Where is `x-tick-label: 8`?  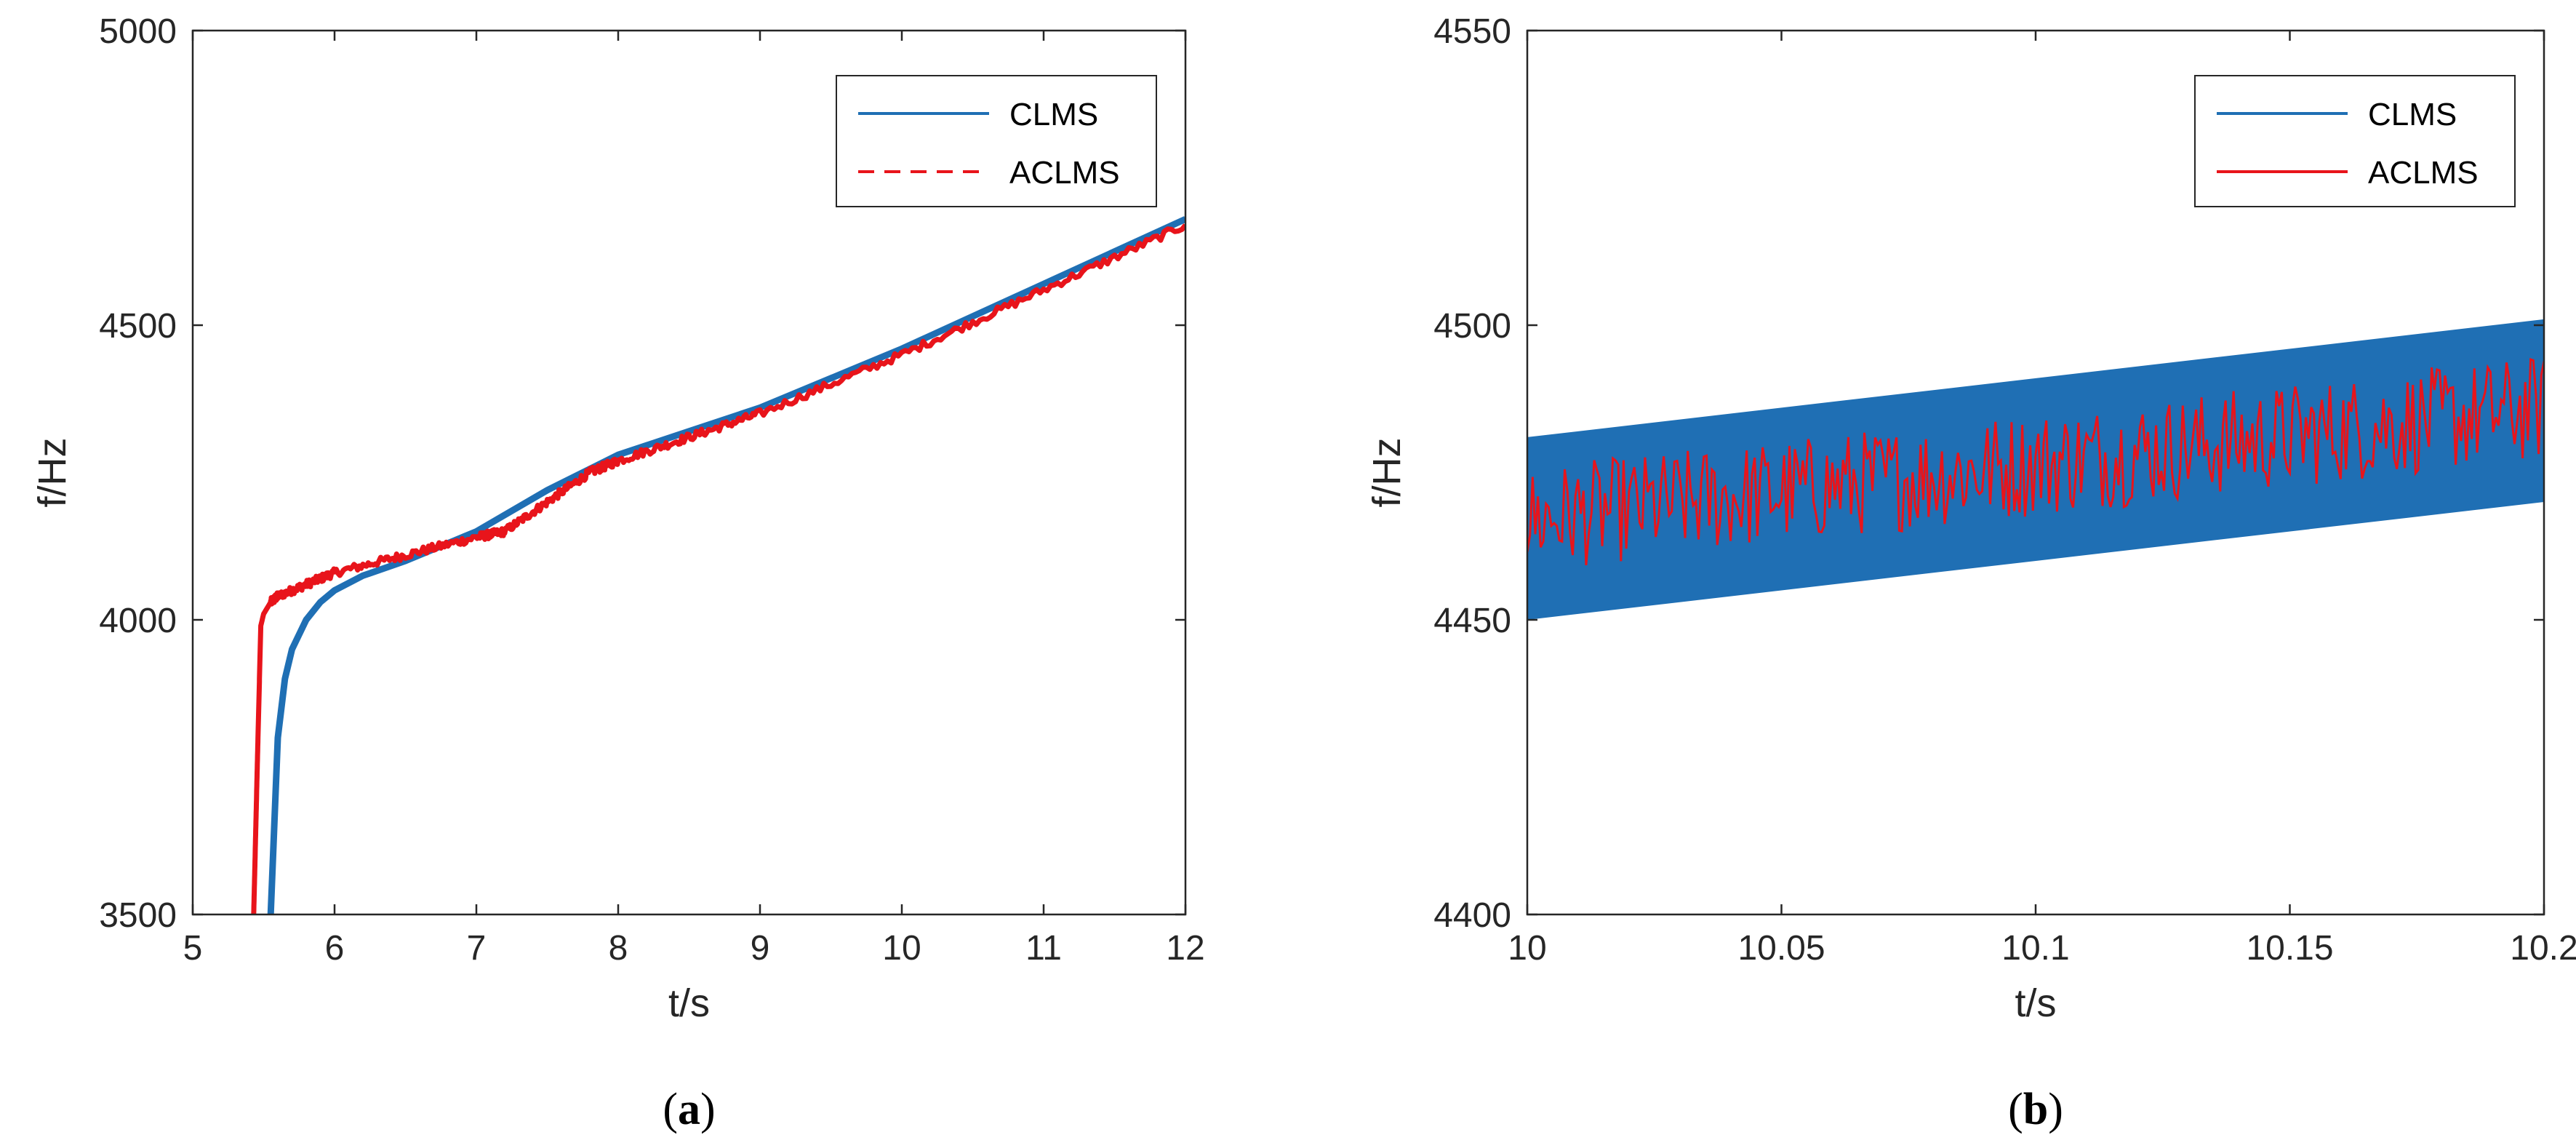
x-tick-label: 8 is located at coordinates (618, 948).